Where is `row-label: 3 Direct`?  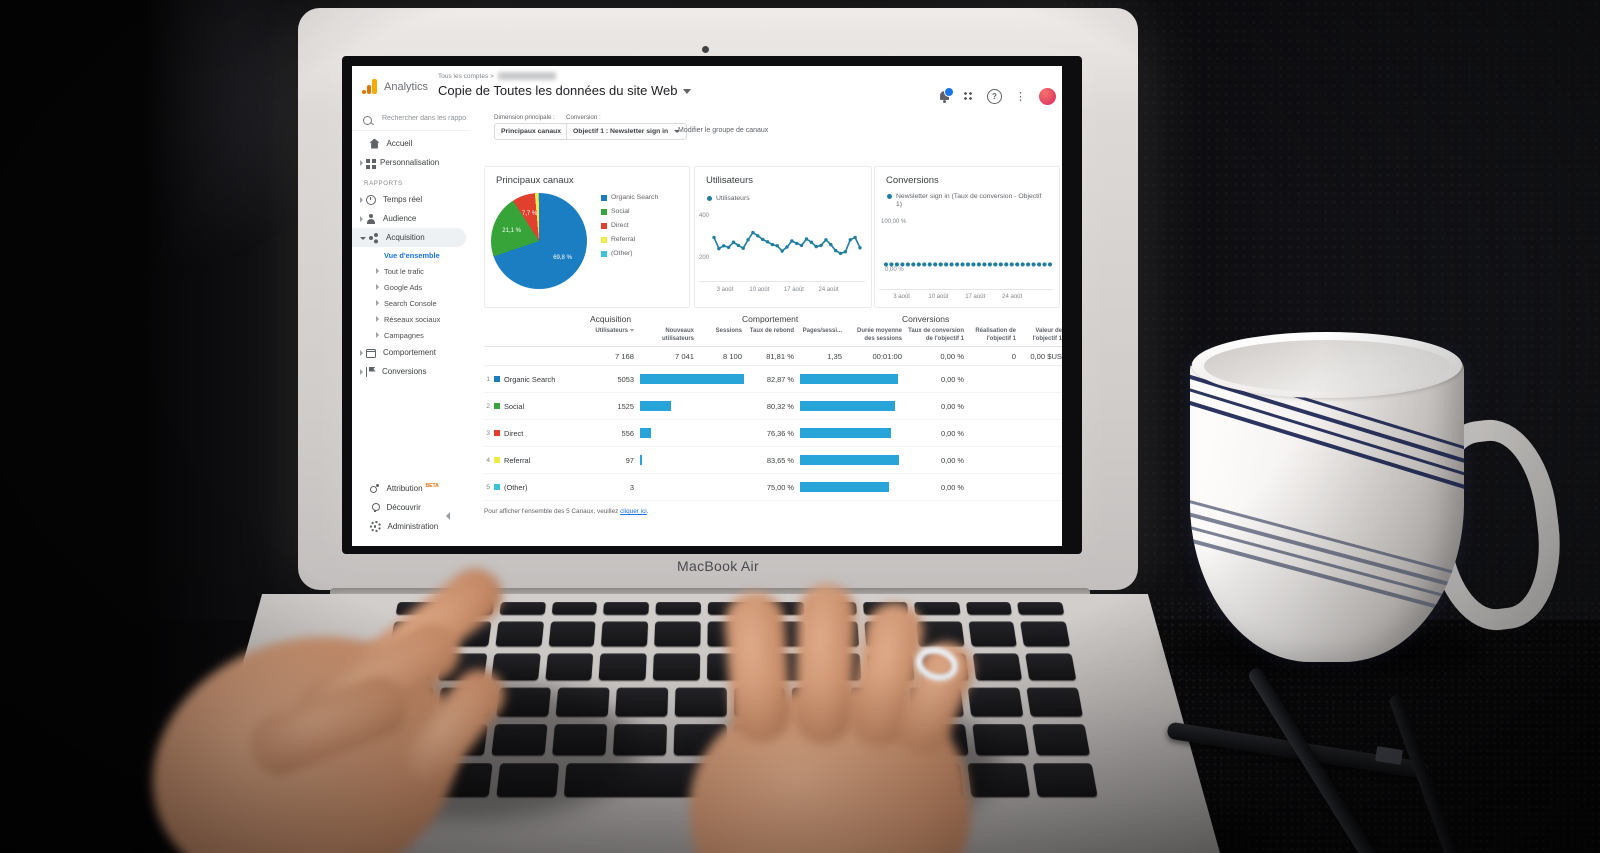 row-label: 3 Direct is located at coordinates (537, 433).